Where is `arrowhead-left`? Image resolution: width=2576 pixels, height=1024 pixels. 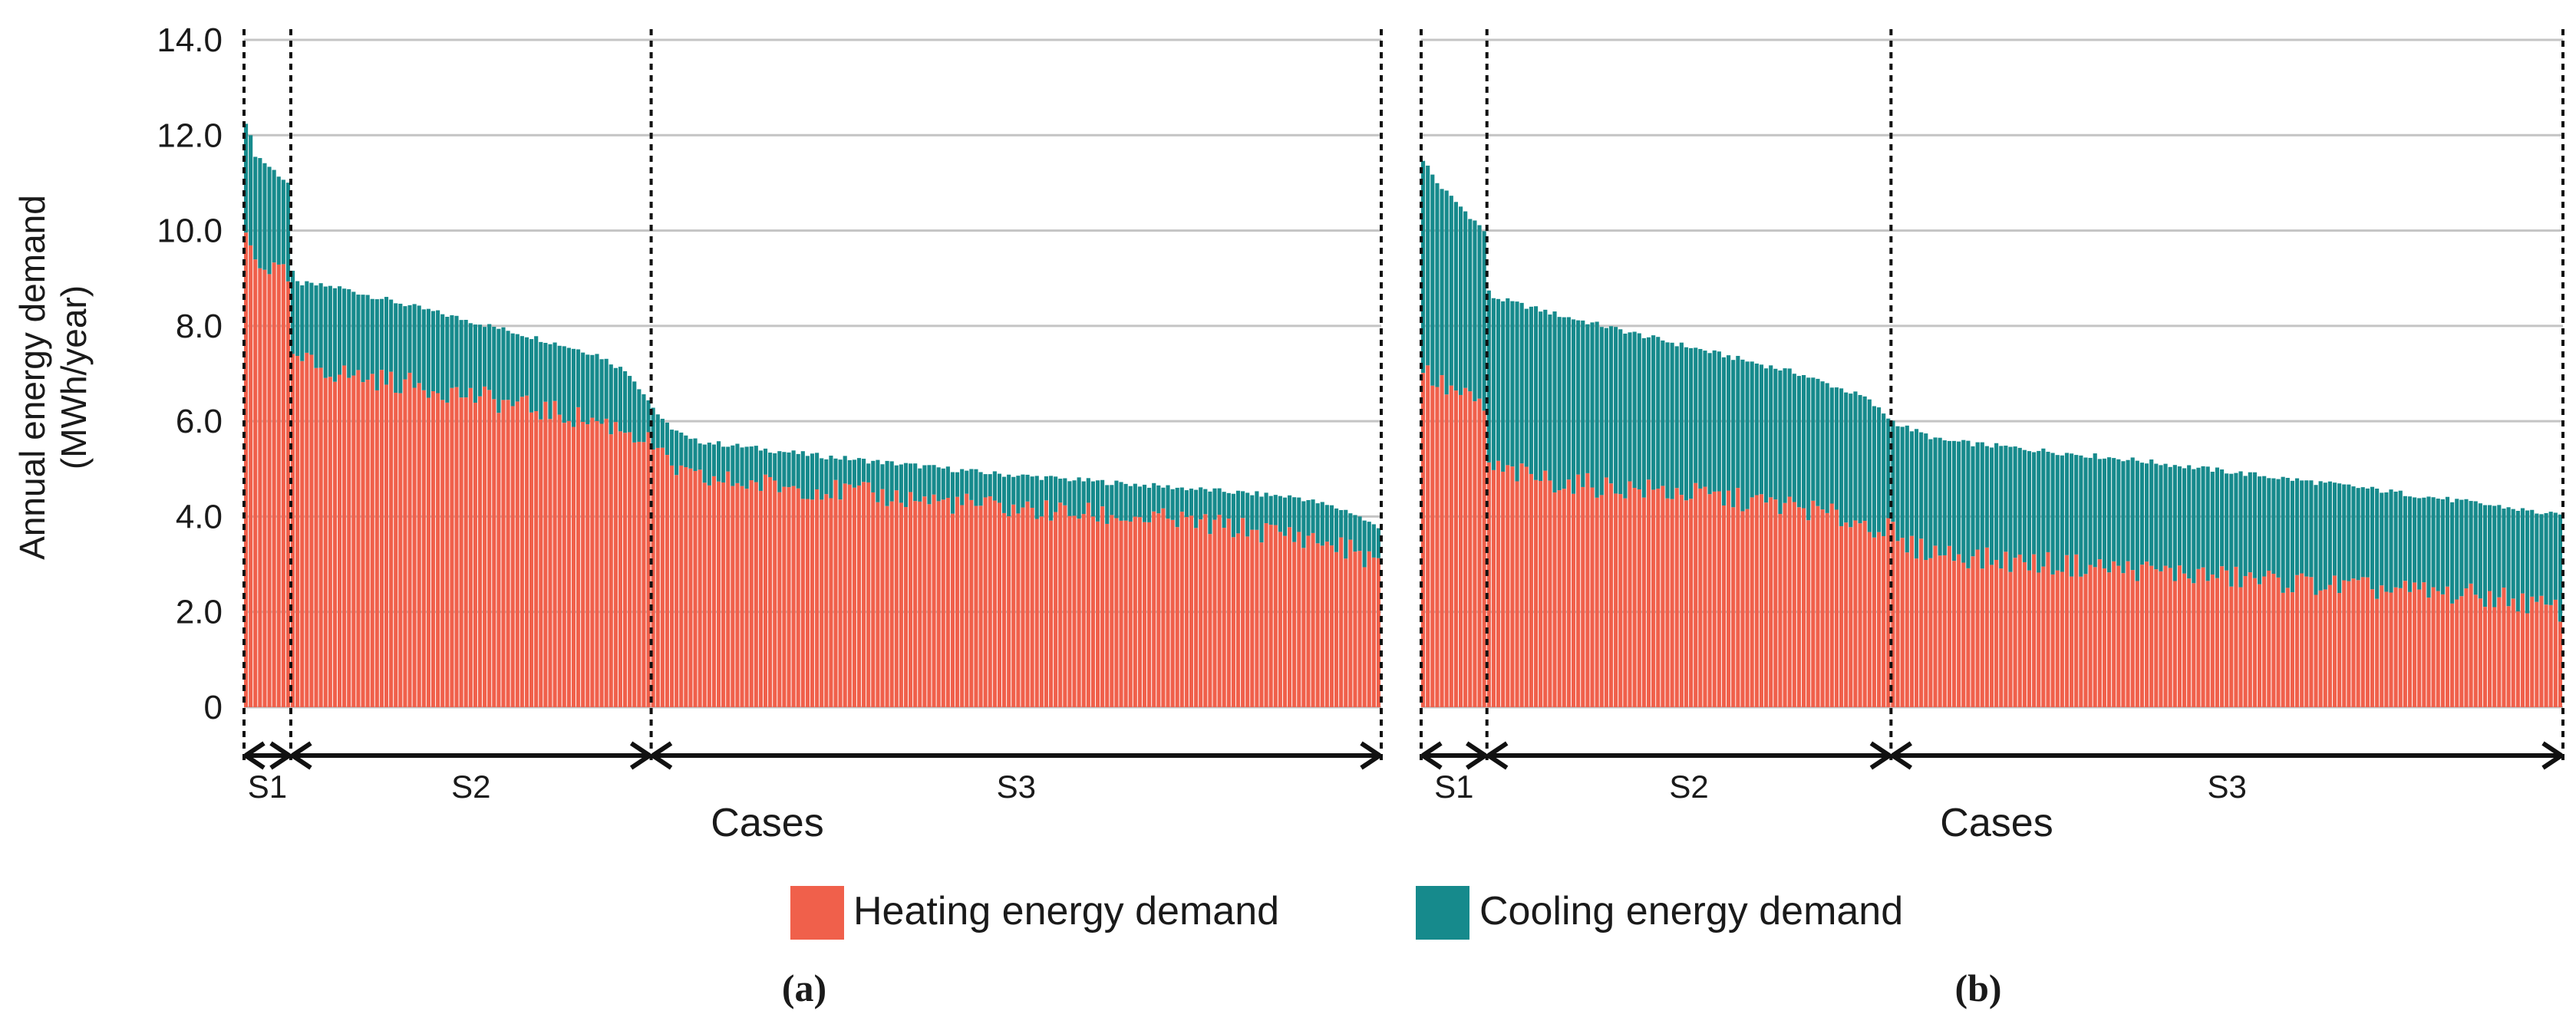 arrowhead-left is located at coordinates (255, 755).